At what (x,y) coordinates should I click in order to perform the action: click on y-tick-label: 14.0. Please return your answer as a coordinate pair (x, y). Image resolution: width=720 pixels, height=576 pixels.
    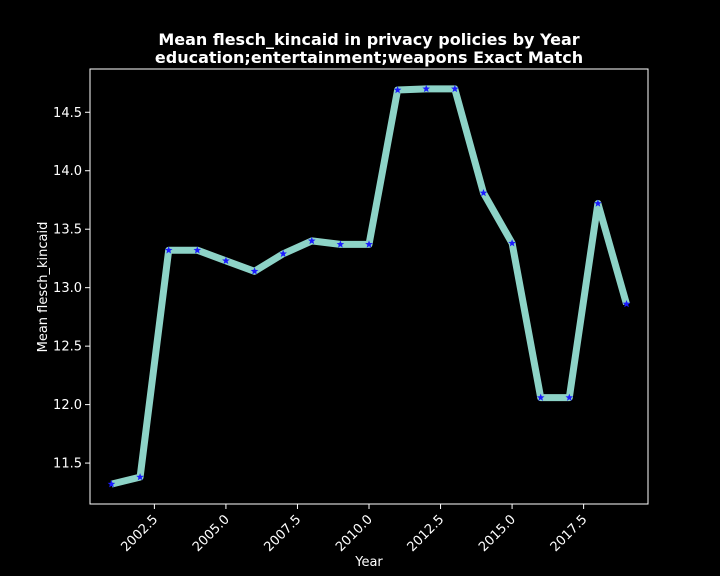
    Looking at the image, I should click on (67, 171).